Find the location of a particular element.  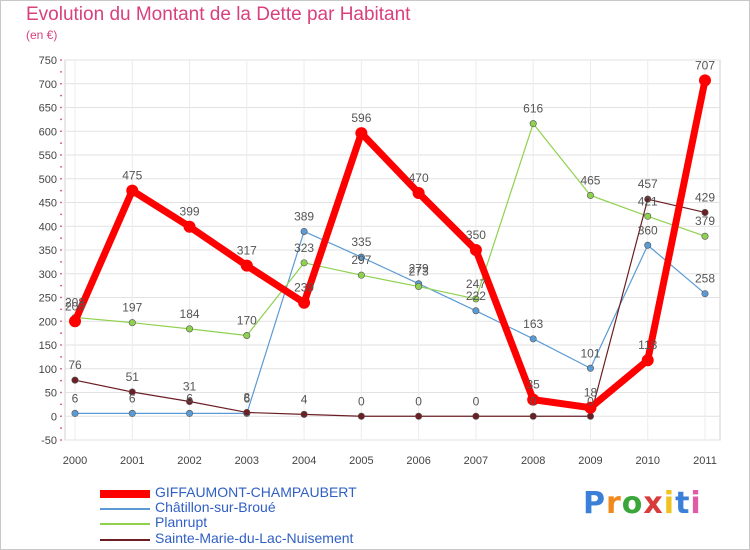

x-tick-label: 2008 is located at coordinates (533, 461).